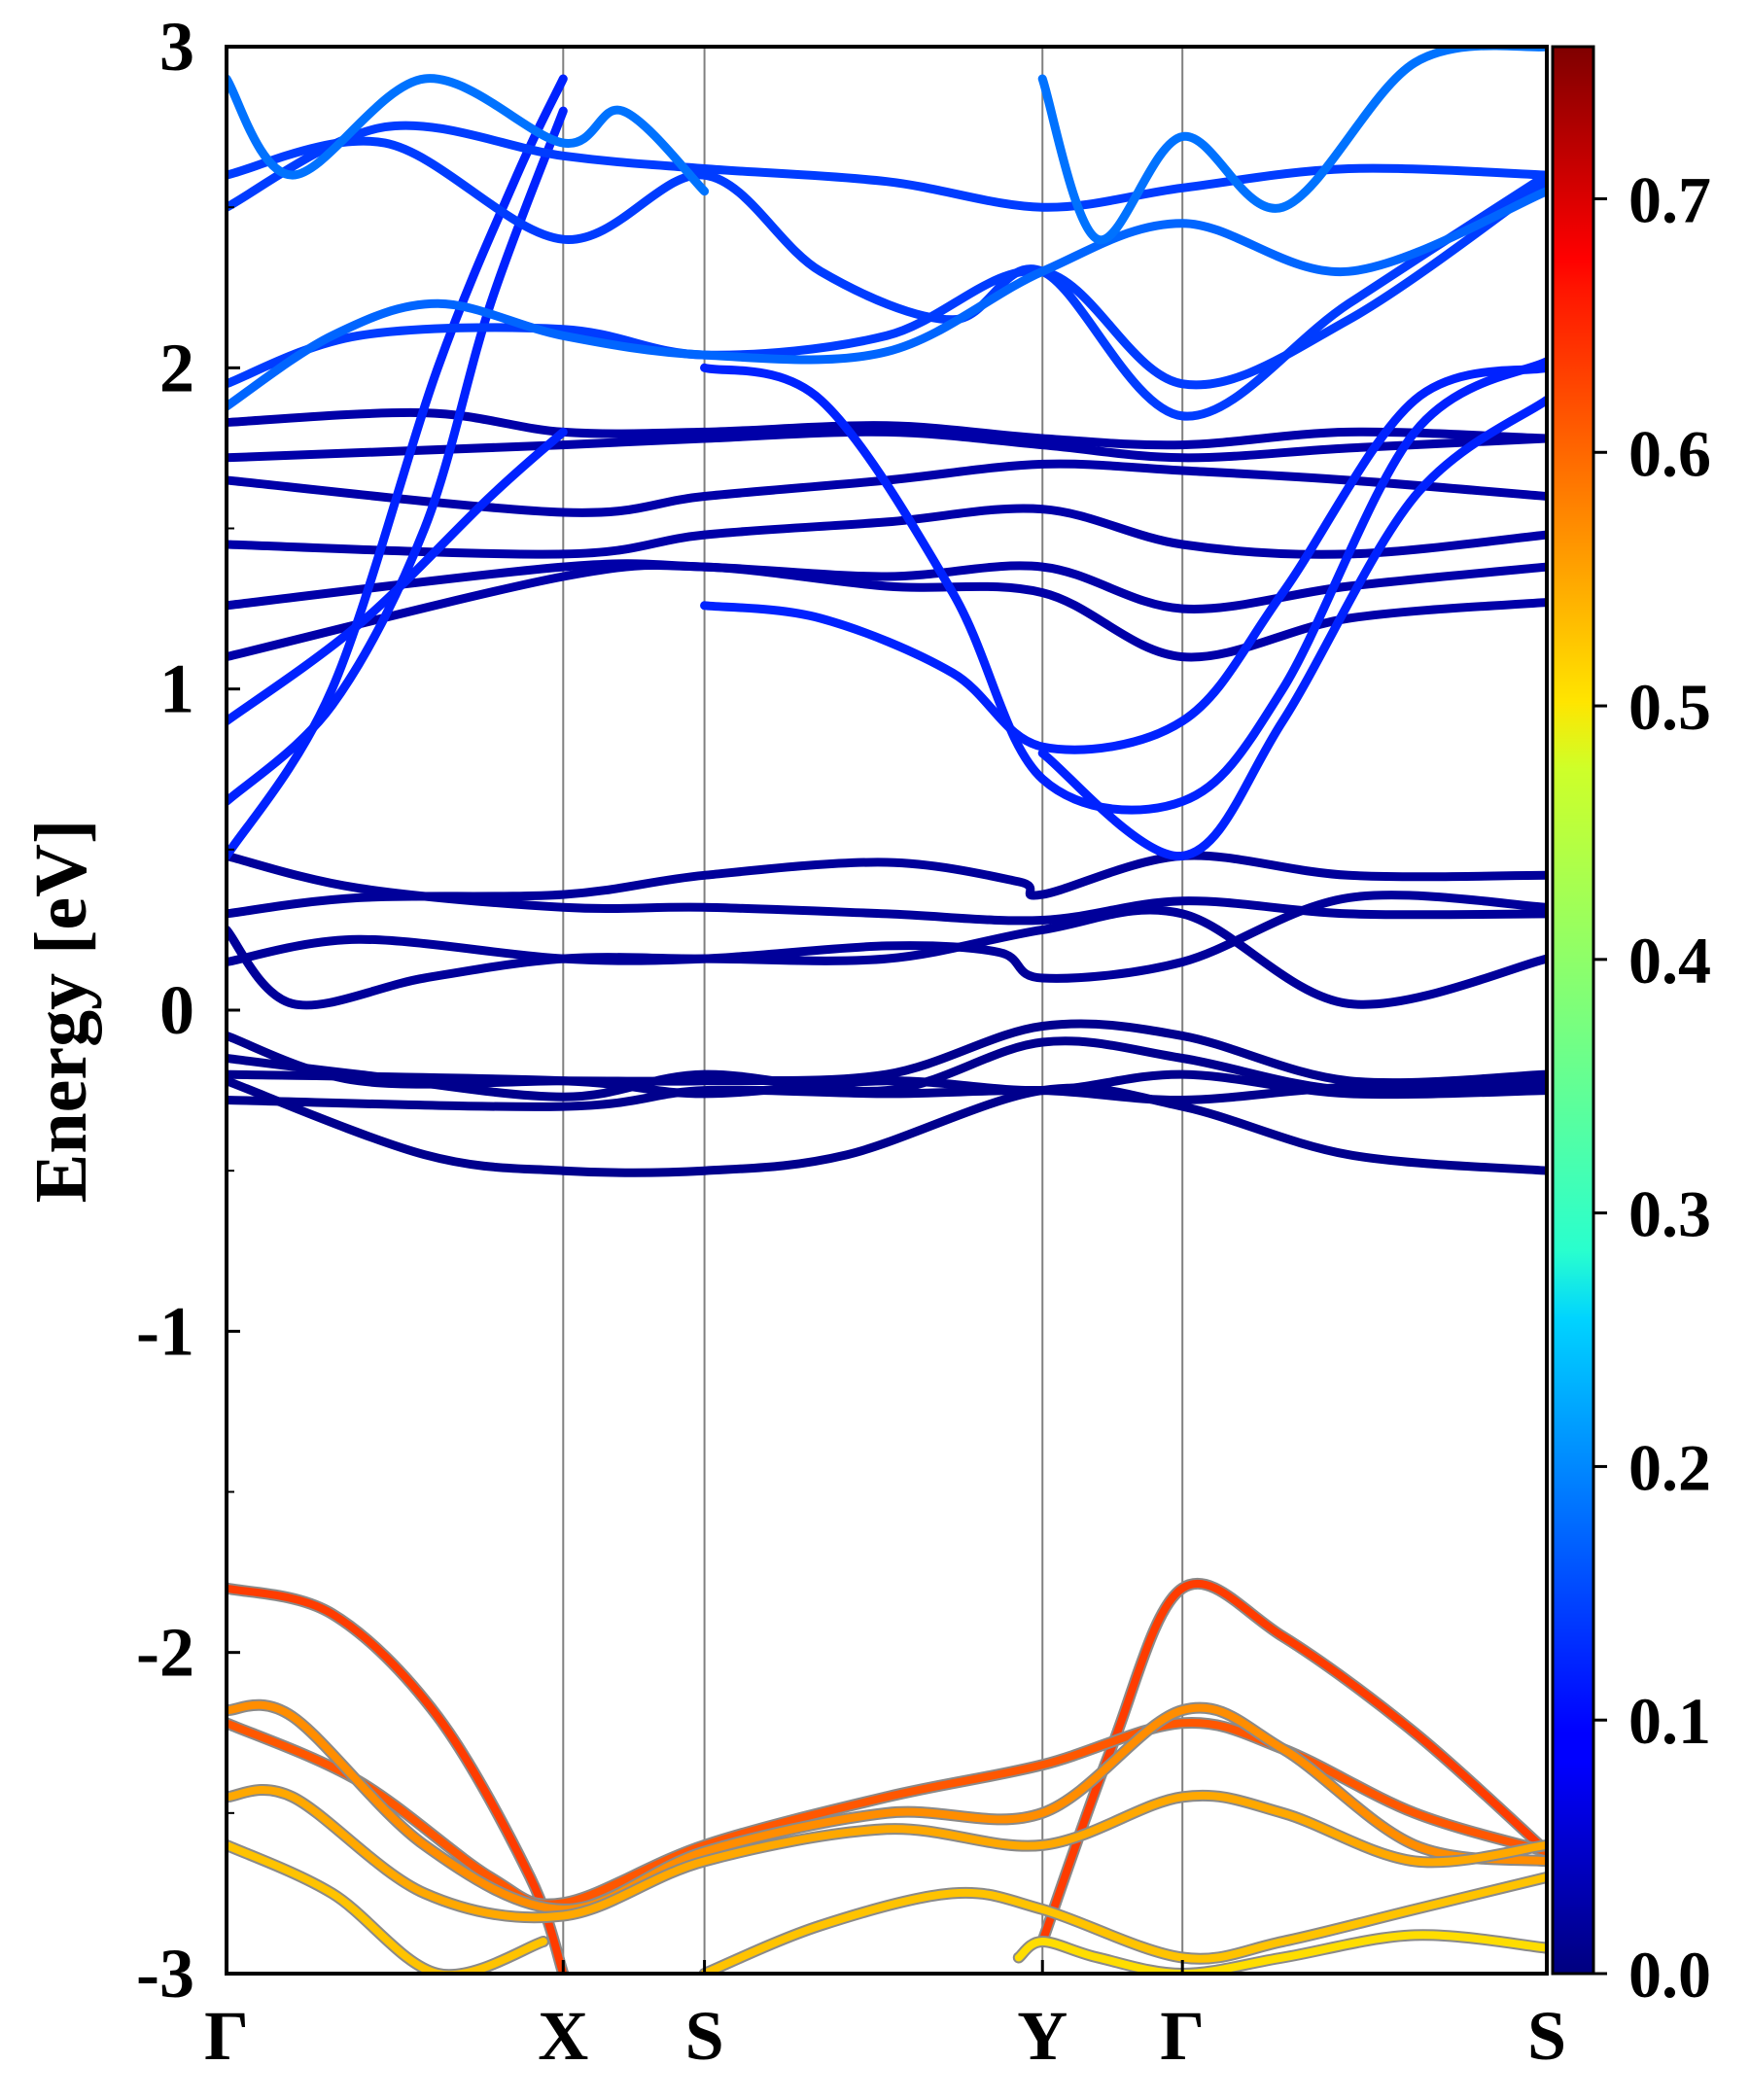 Image resolution: width=1750 pixels, height=2100 pixels. I want to click on colorbar-gradient, so click(1573, 1010).